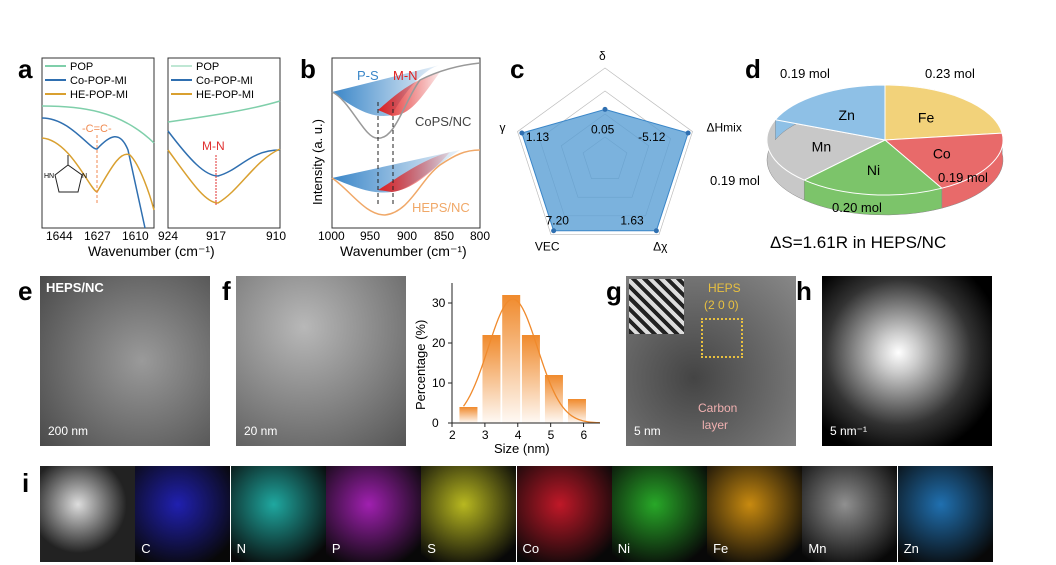 The height and width of the screenshot is (565, 1056). Describe the element at coordinates (850, 514) in the screenshot. I see `eds-map-mn: Mn` at that location.